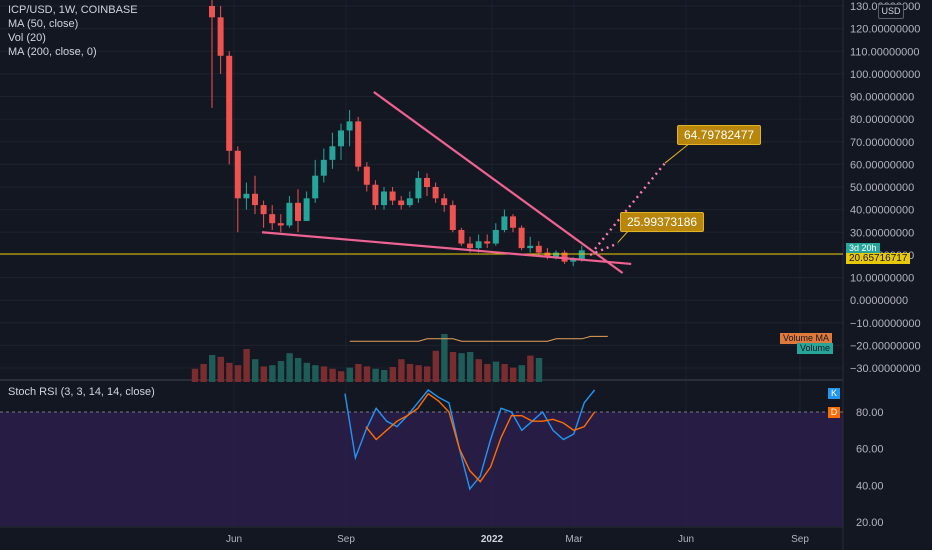 The height and width of the screenshot is (550, 932). I want to click on stoch-rsi-legend: Stoch RSI (3, 3, 14, 14, close), so click(81, 392).